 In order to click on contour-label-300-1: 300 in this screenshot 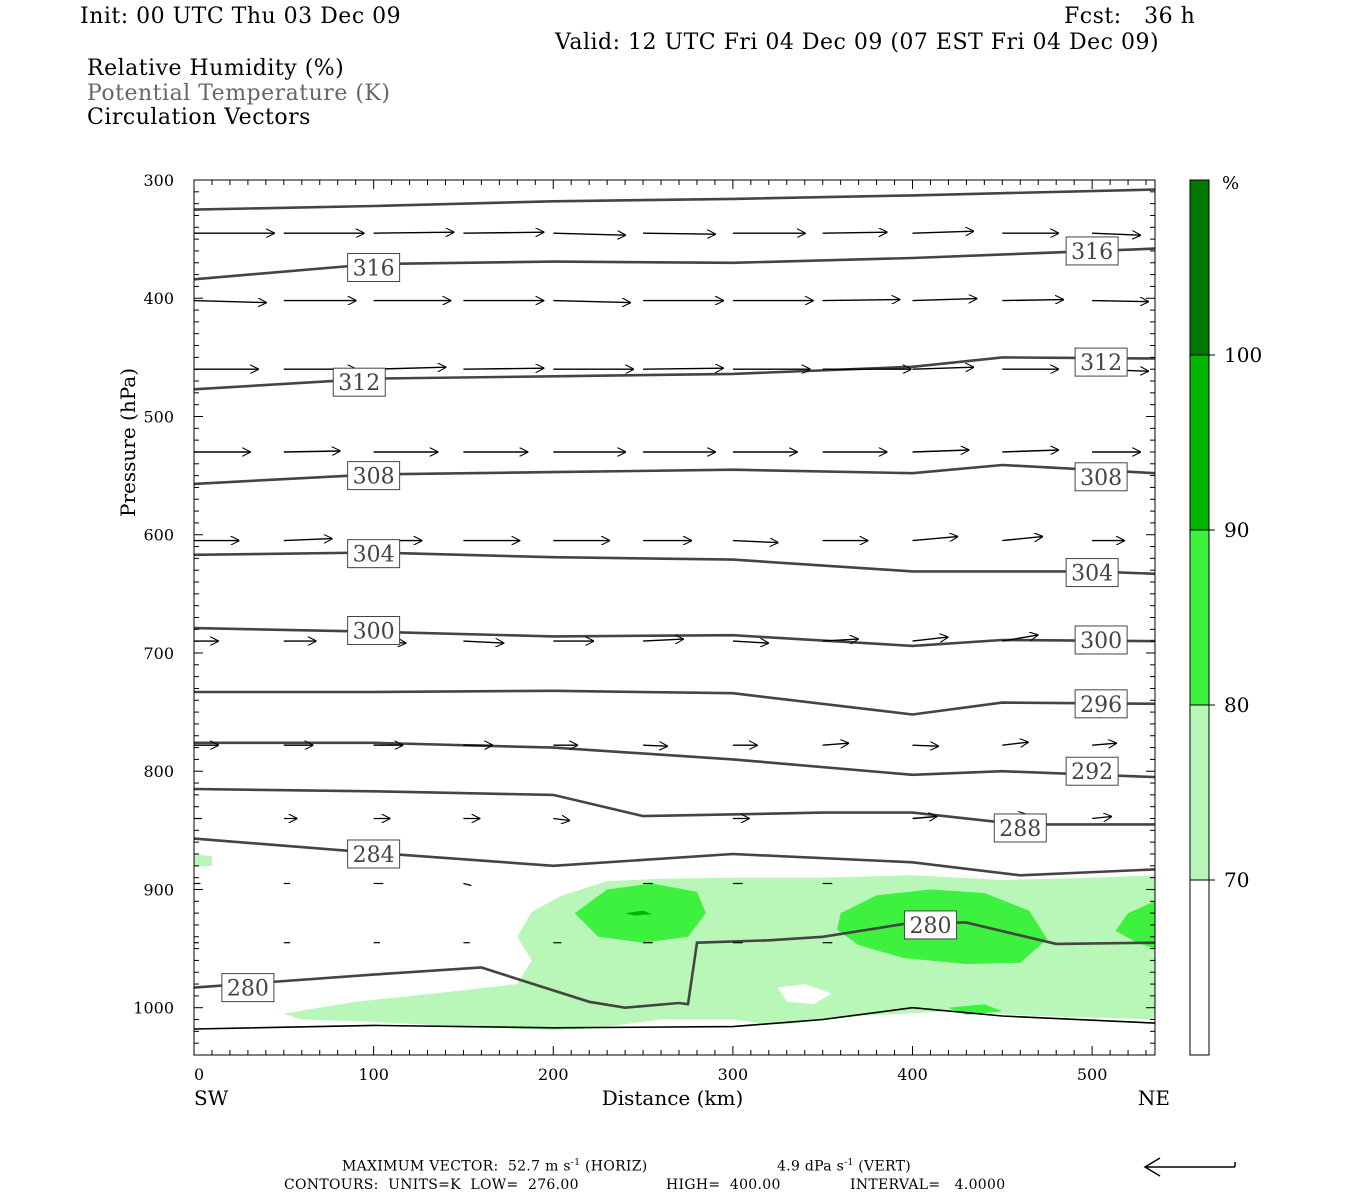, I will do `click(1101, 640)`.